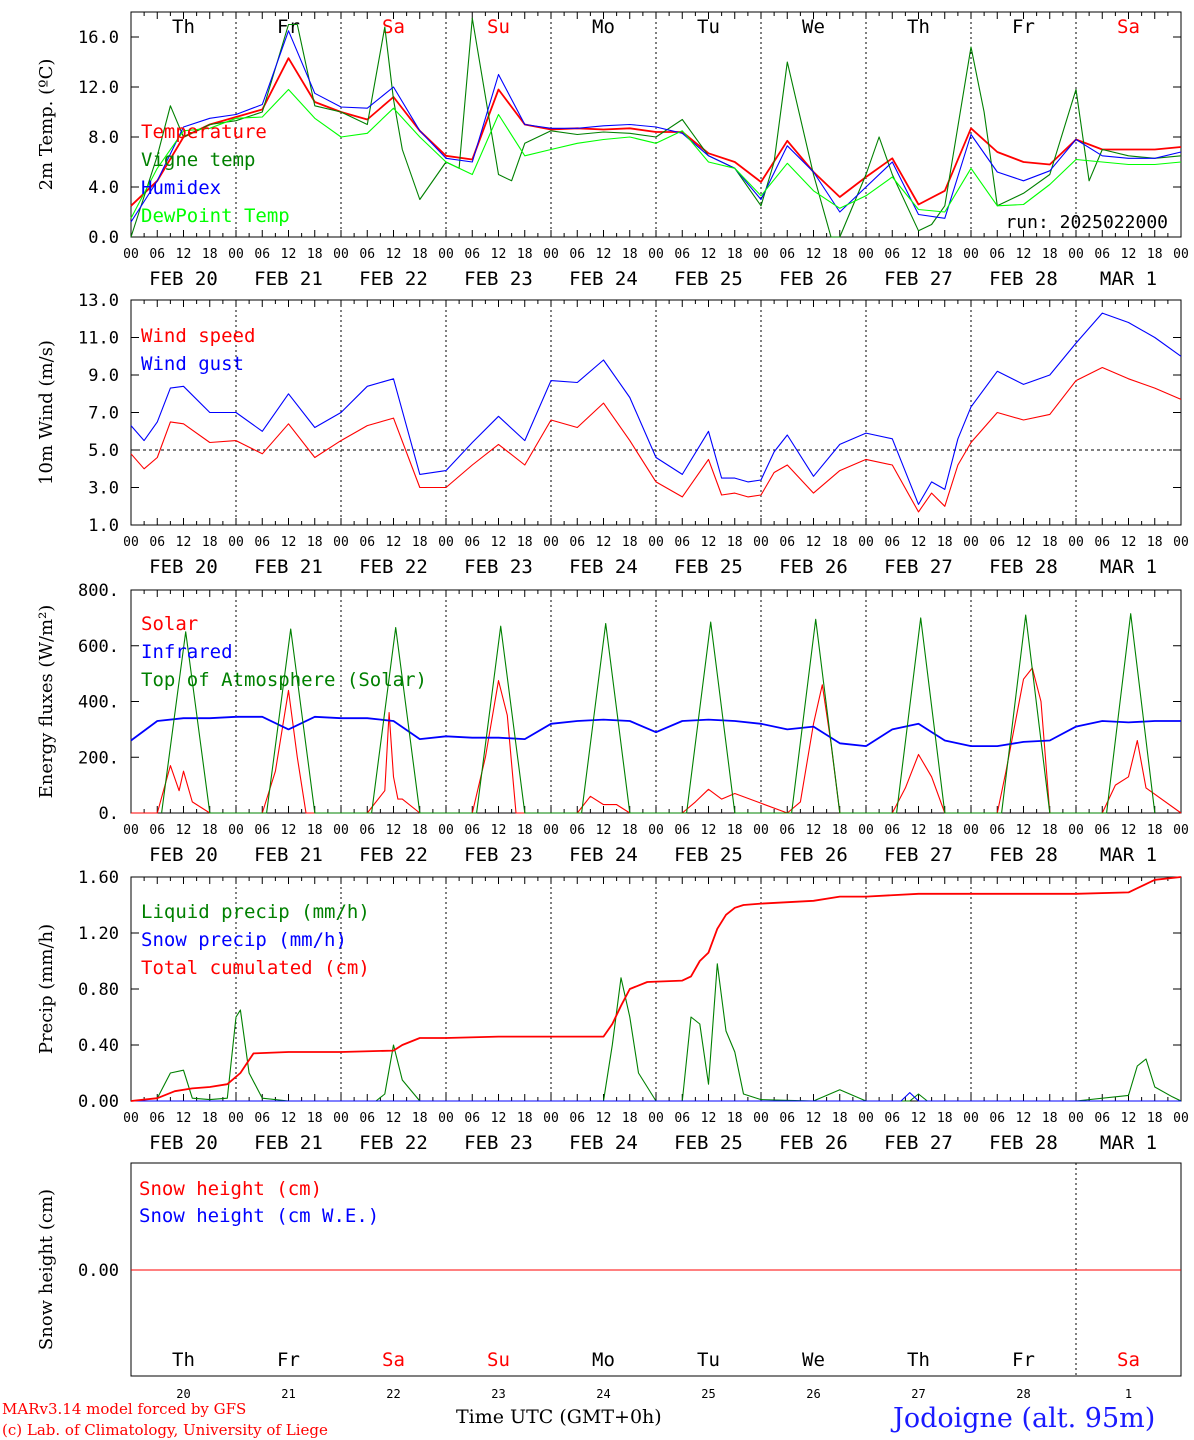  Describe the element at coordinates (46, 702) in the screenshot. I see `y-axis-label: Energy fluxes (W/m²)` at that location.